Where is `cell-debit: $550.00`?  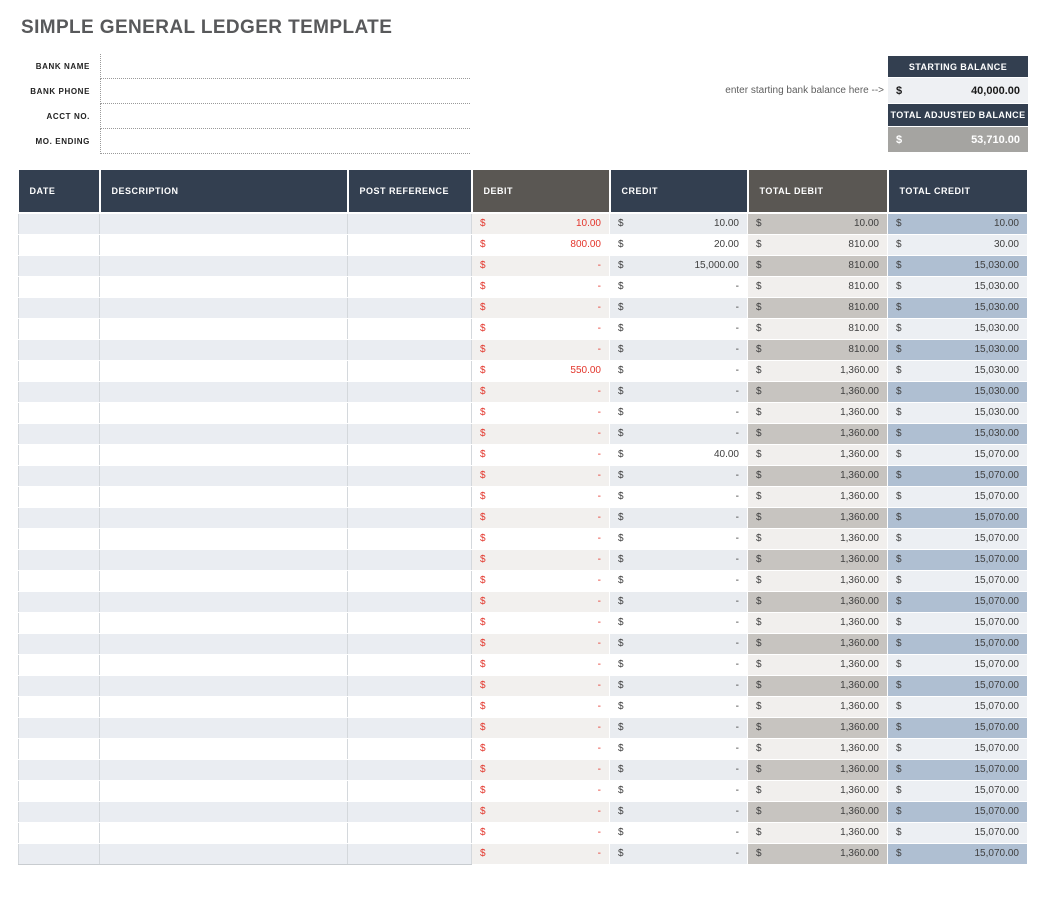 cell-debit: $550.00 is located at coordinates (540, 371).